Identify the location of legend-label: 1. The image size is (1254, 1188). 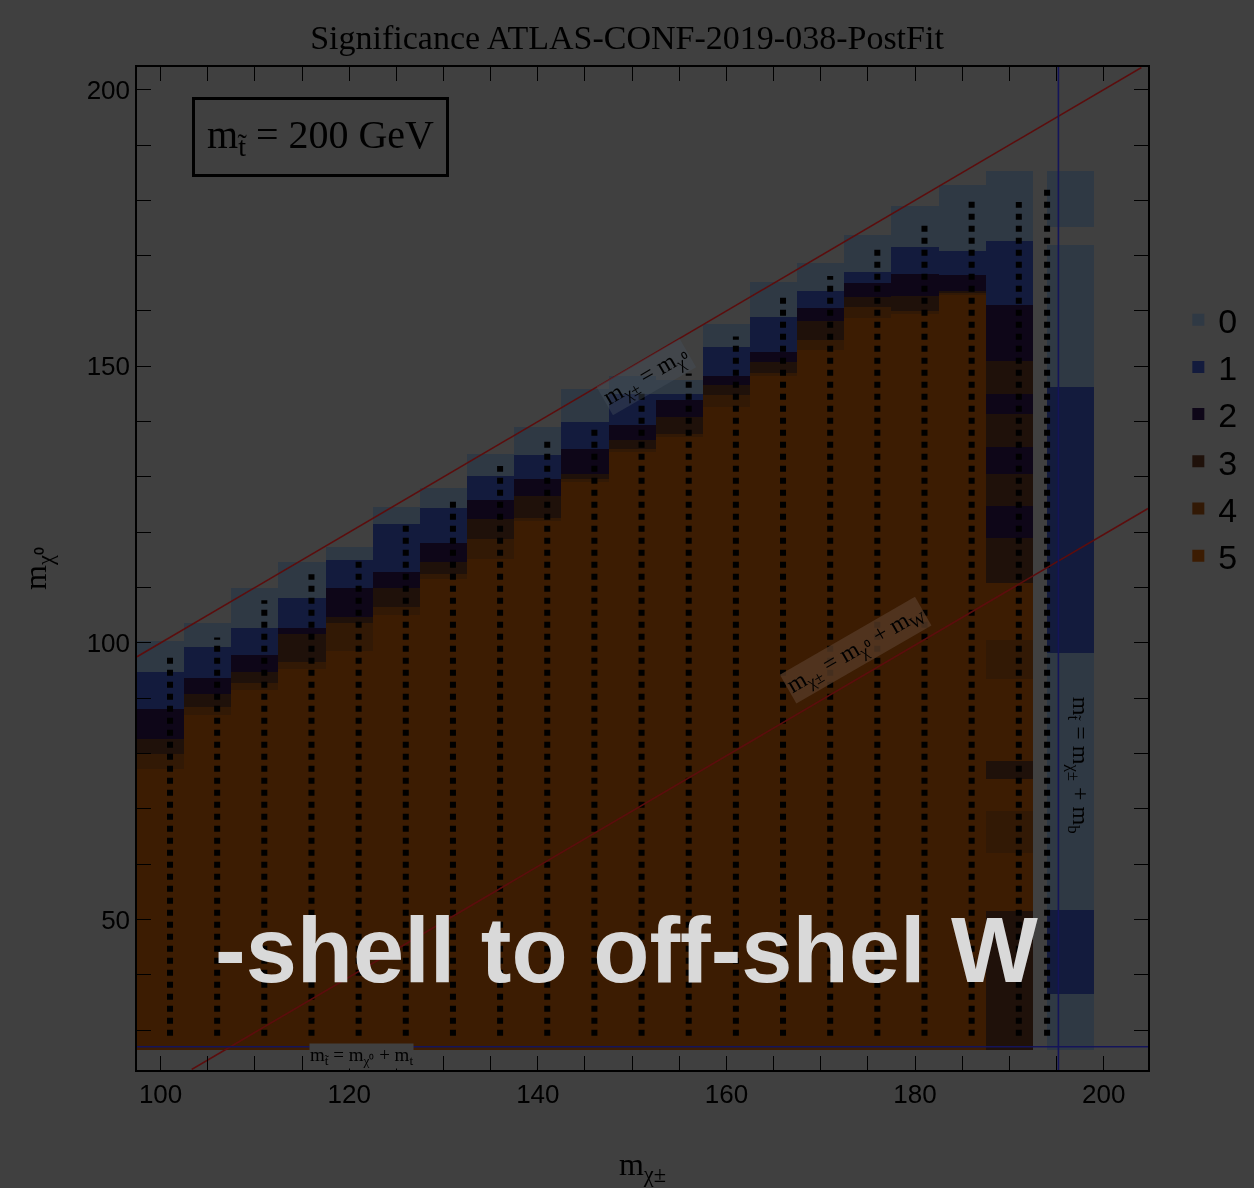
(1228, 368).